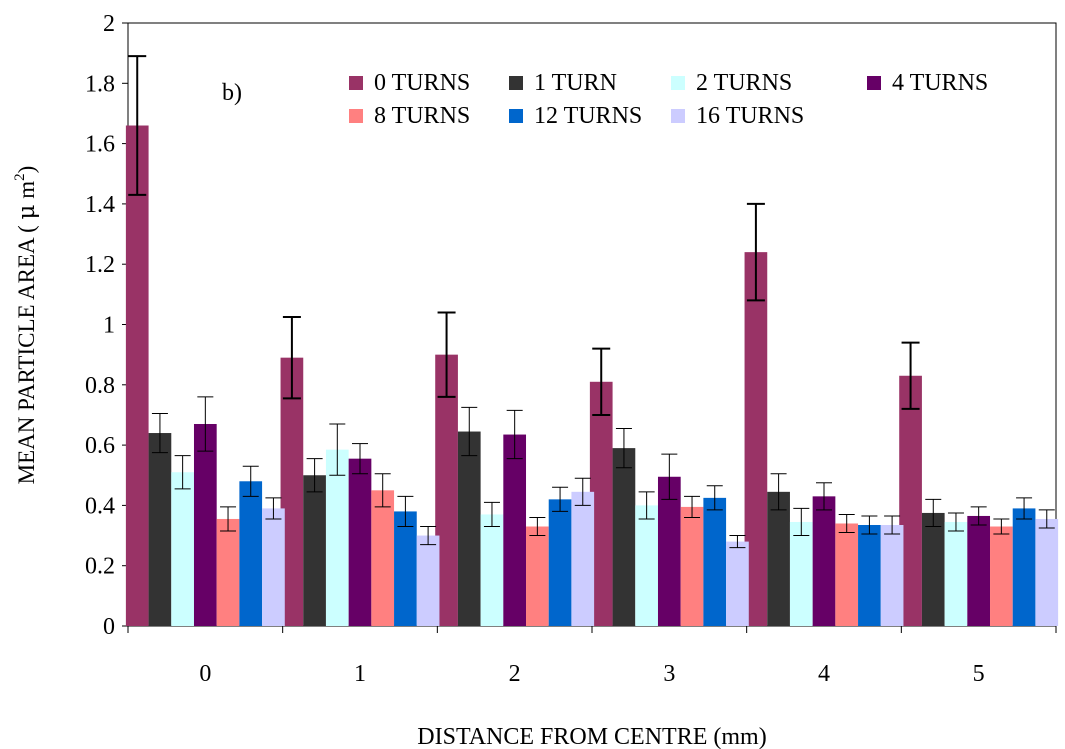  I want to click on y-tick-label: 0, so click(109, 627).